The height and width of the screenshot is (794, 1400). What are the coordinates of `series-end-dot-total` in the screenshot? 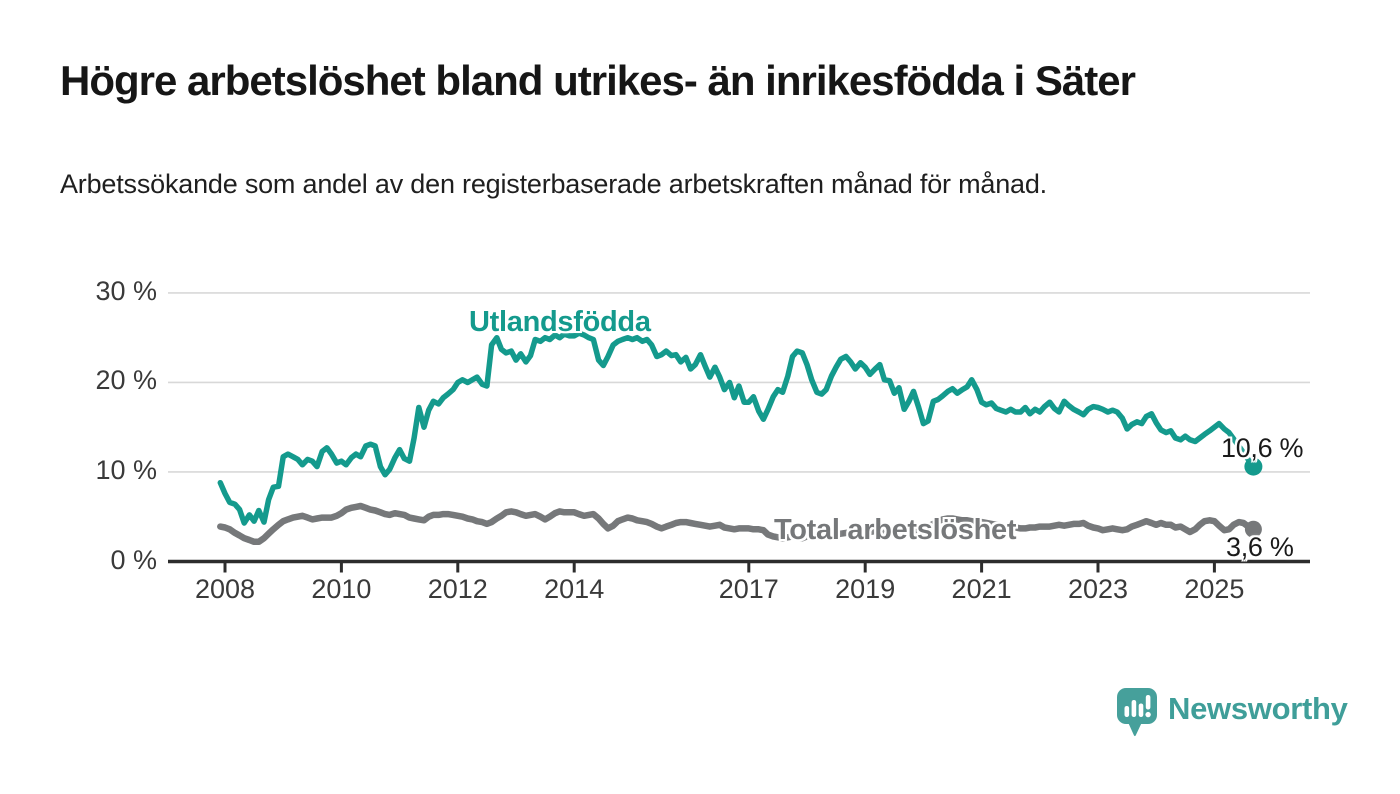 It's located at (1253, 529).